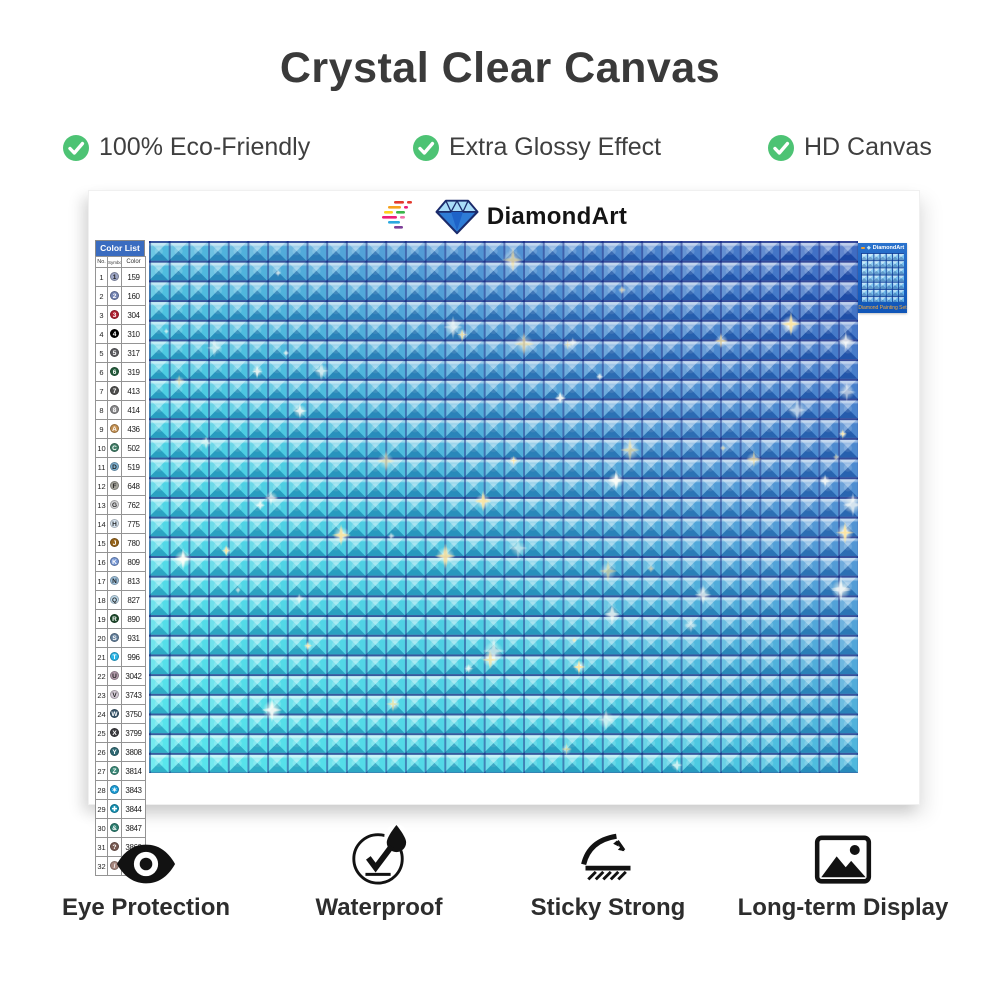 This screenshot has width=1000, height=1000. Describe the element at coordinates (101, 448) in the screenshot. I see `color-row-number: 10` at that location.